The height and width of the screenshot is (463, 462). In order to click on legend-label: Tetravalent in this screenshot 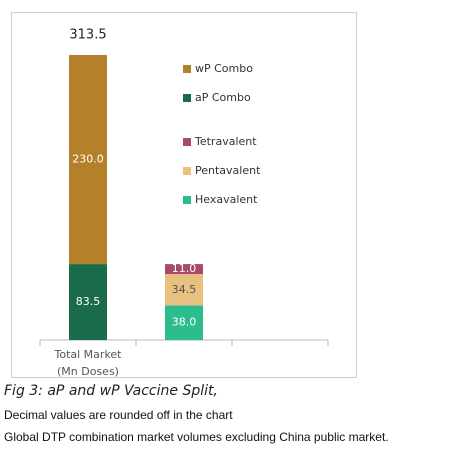, I will do `click(225, 141)`.